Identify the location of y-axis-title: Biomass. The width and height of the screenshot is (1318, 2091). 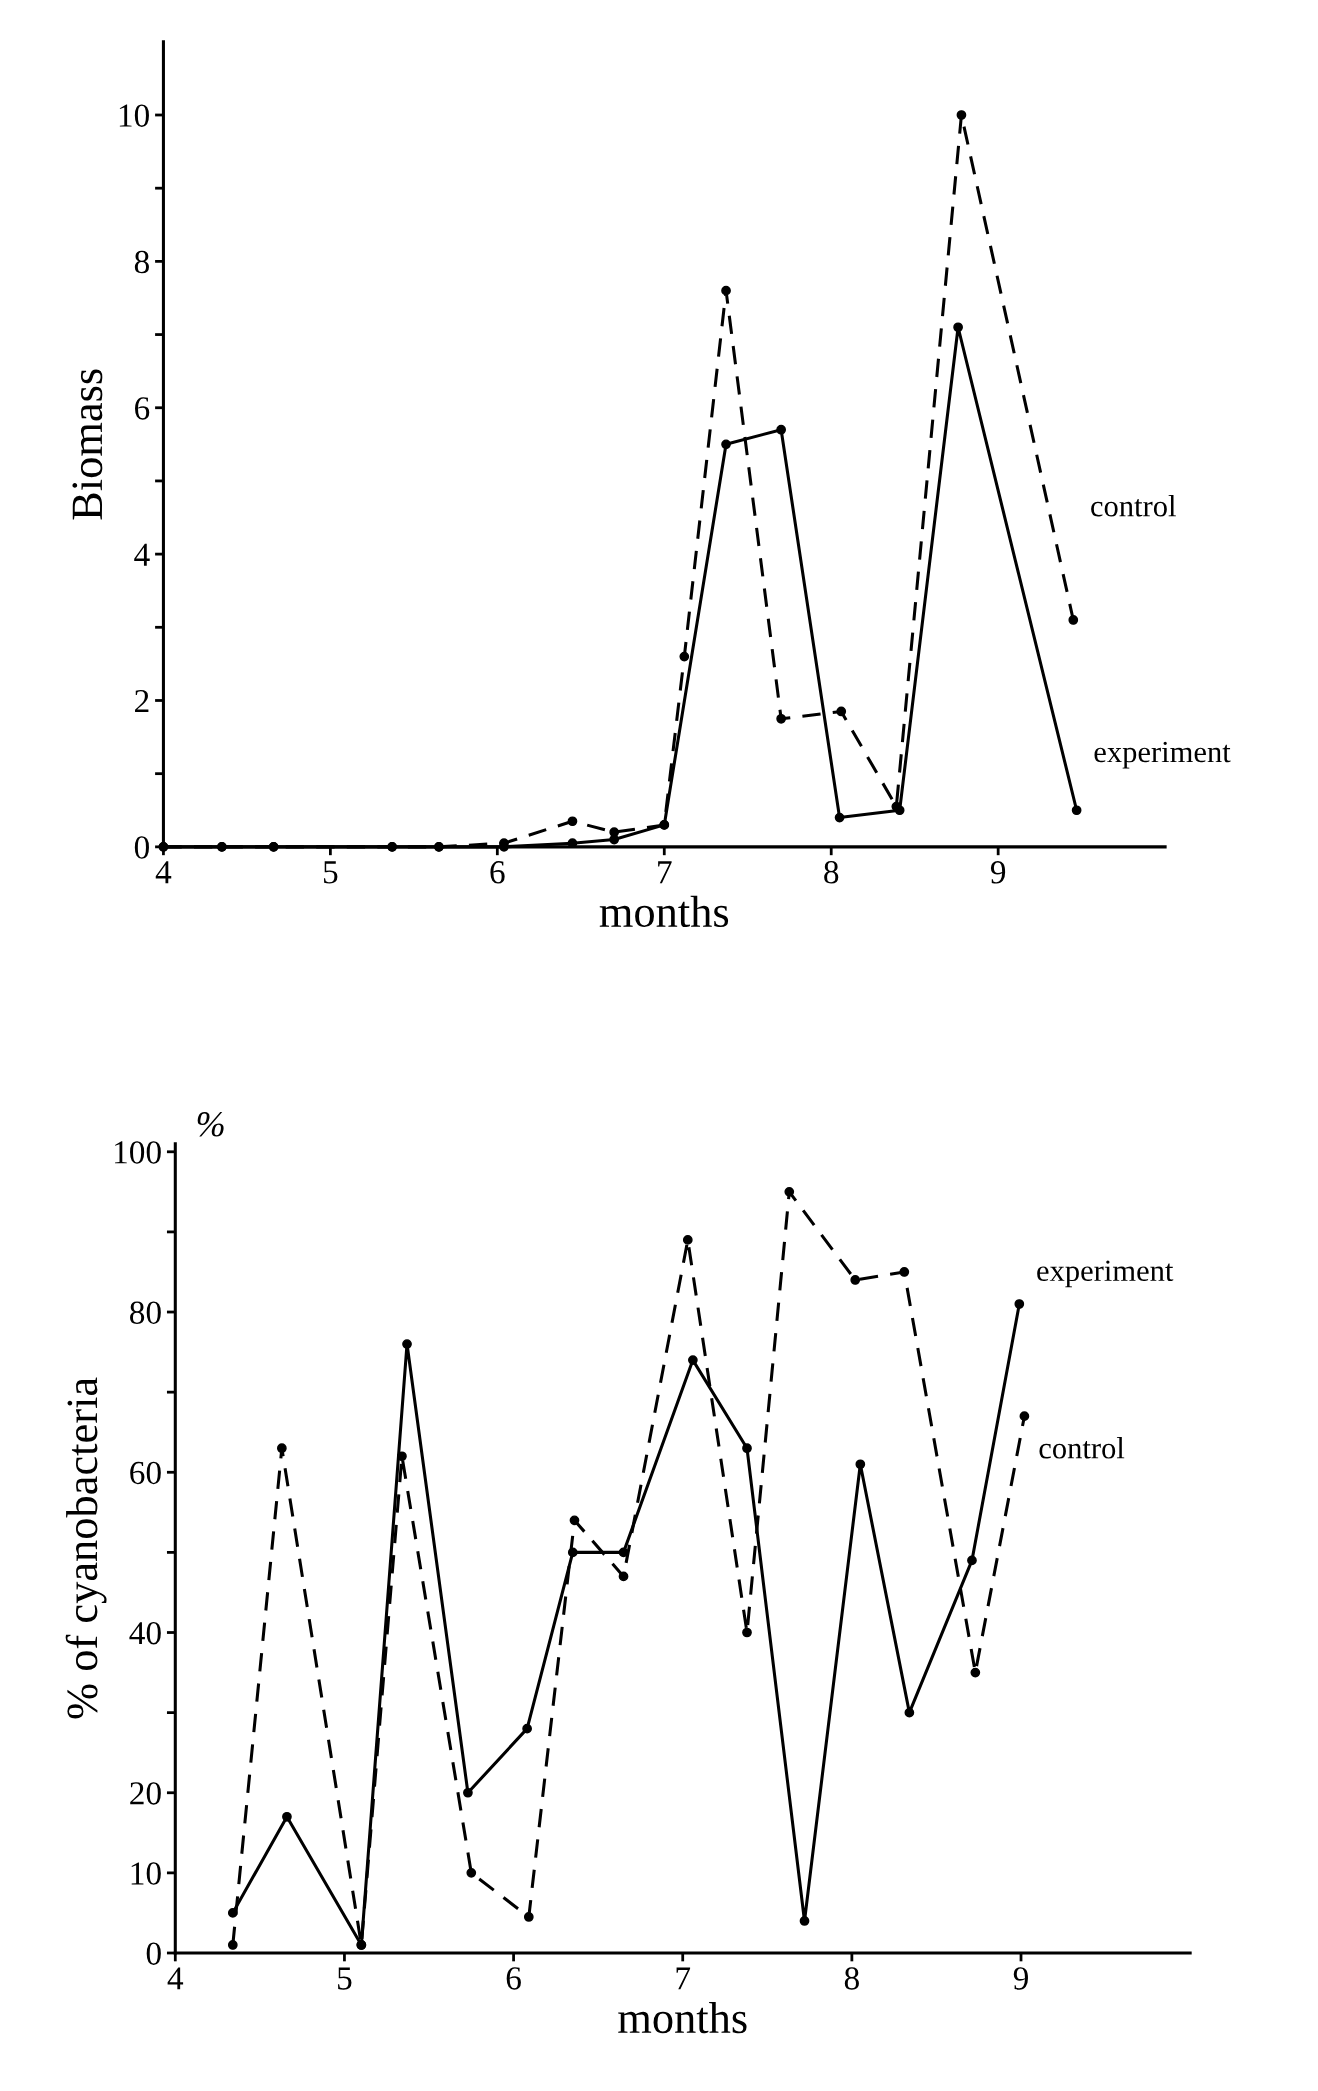
(87, 444).